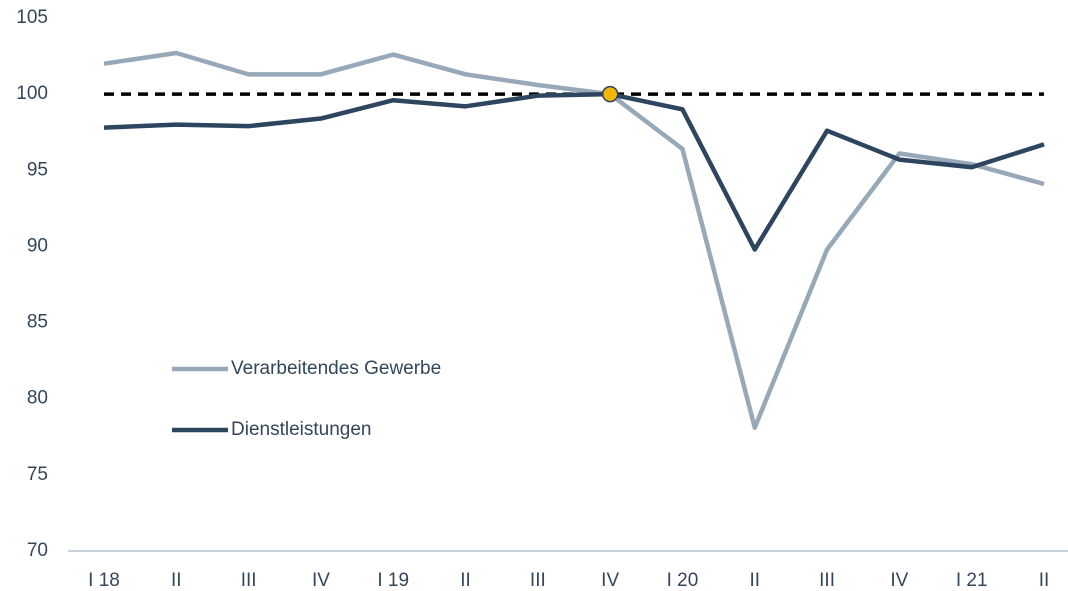 The width and height of the screenshot is (1068, 591). I want to click on y-tick-label: 75, so click(37, 474).